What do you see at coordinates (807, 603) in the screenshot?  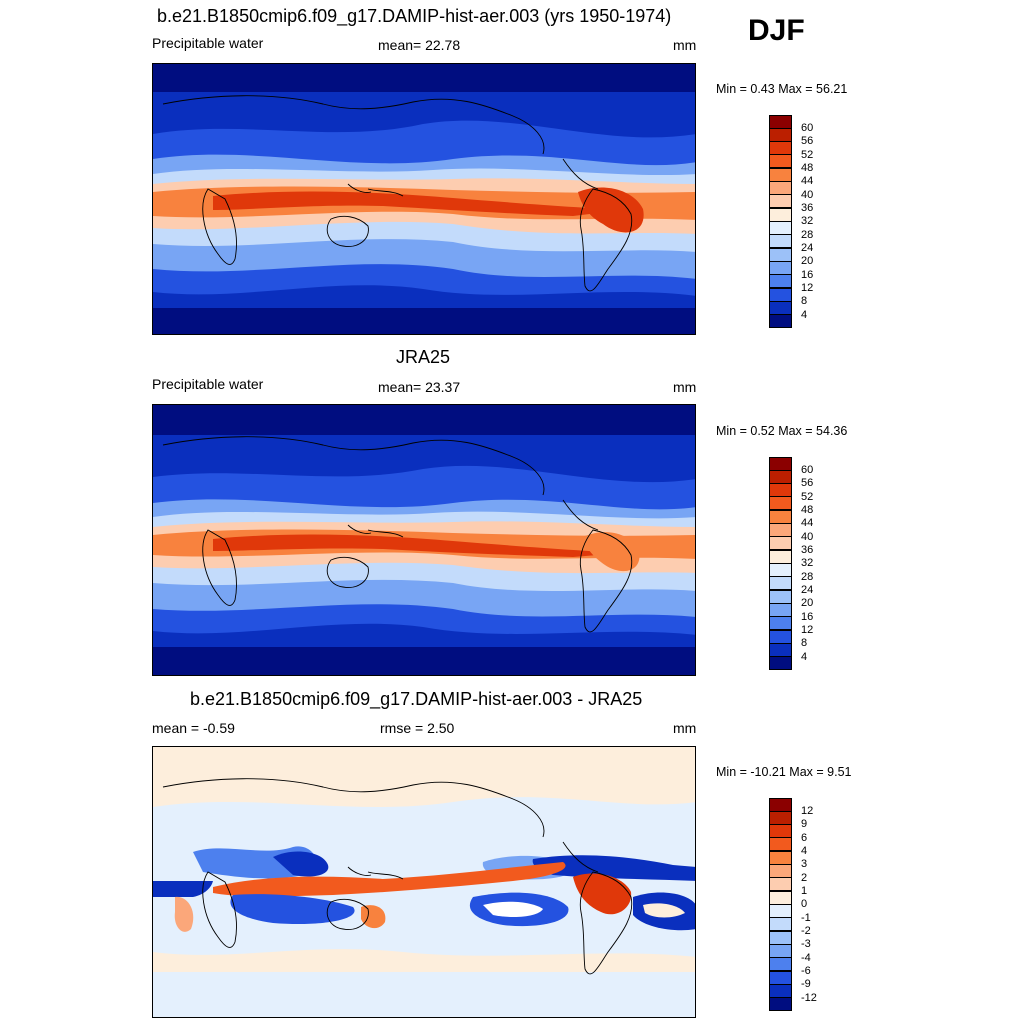 I see `colorbar-2-label: 20` at bounding box center [807, 603].